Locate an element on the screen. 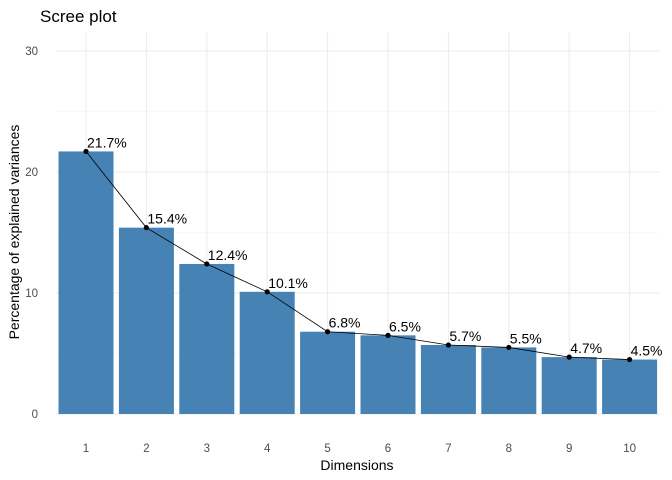 This screenshot has height=480, width=672. y-axis-ticks: 0 10 20 30 is located at coordinates (31, 233).